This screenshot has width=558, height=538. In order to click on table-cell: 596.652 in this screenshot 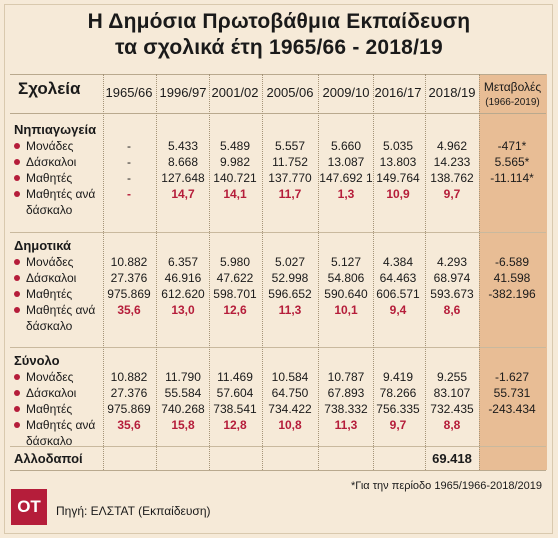, I will do `click(290, 294)`.